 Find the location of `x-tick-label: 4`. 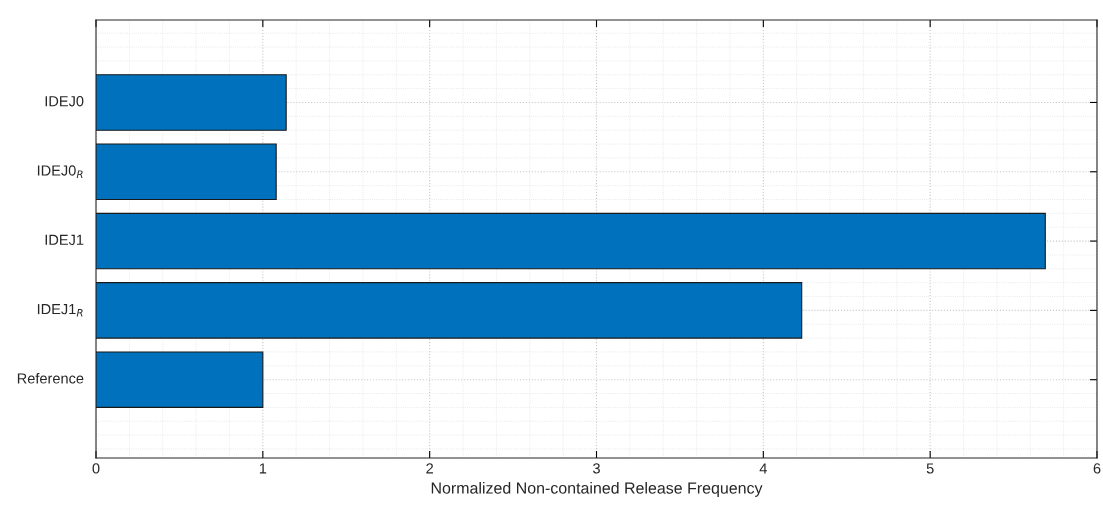

x-tick-label: 4 is located at coordinates (763, 468).